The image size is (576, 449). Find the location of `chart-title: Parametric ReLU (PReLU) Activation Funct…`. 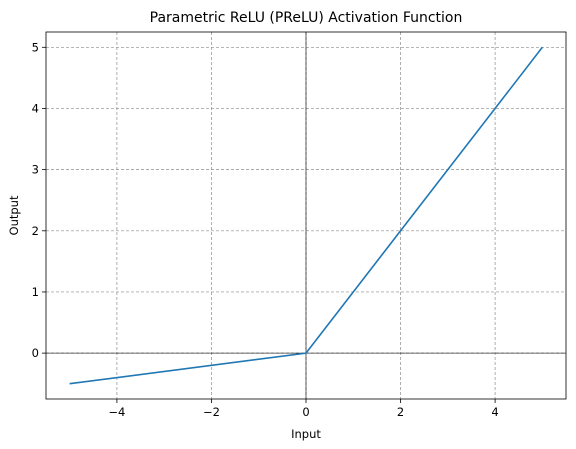

chart-title: Parametric ReLU (PReLU) Activation Funct… is located at coordinates (306, 18).